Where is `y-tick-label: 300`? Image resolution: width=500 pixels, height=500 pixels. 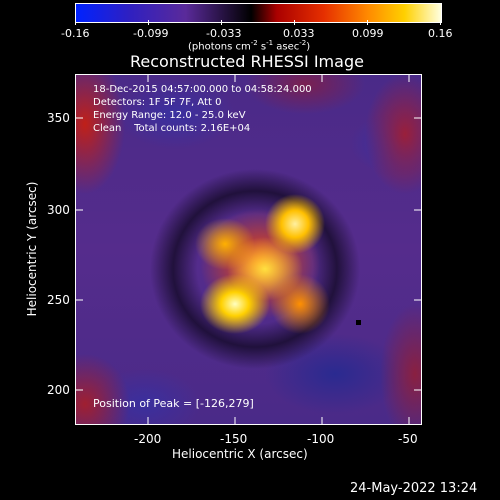 y-tick-label: 300 is located at coordinates (58, 210).